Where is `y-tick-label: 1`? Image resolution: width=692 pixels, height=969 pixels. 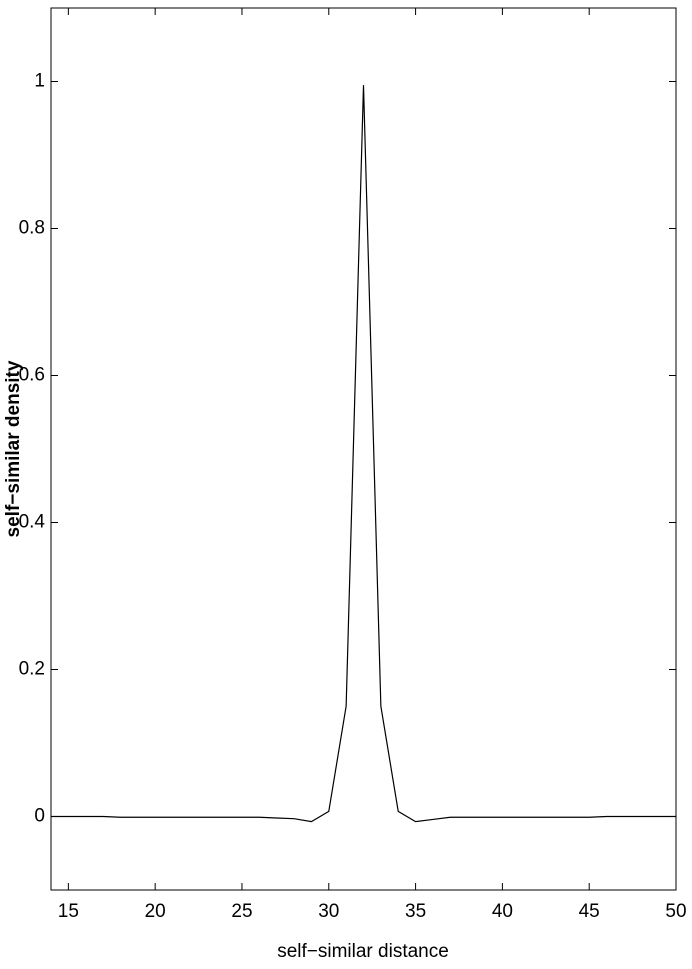
y-tick-label: 1 is located at coordinates (39, 81).